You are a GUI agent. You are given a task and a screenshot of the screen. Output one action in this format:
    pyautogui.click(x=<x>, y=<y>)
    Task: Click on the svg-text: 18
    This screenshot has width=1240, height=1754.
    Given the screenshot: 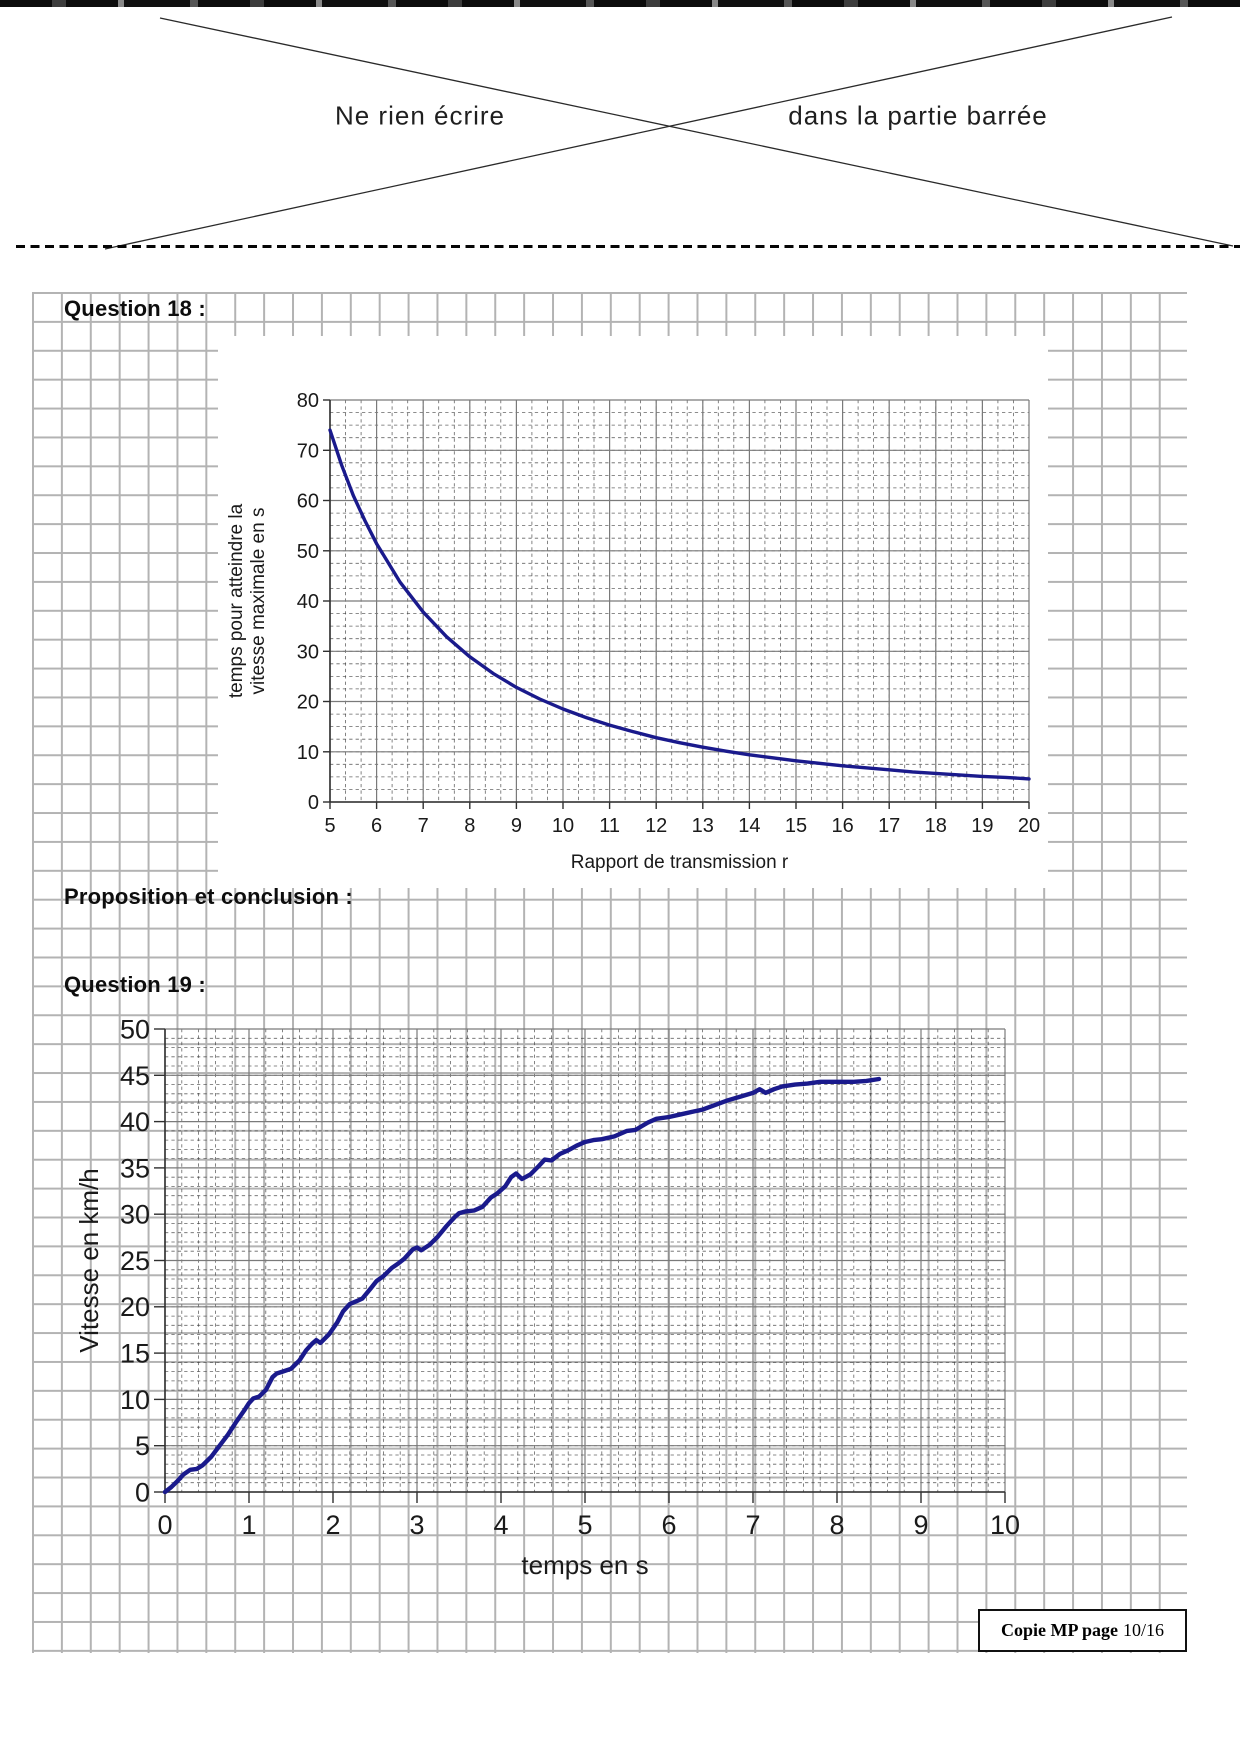 What is the action you would take?
    pyautogui.click(x=936, y=826)
    